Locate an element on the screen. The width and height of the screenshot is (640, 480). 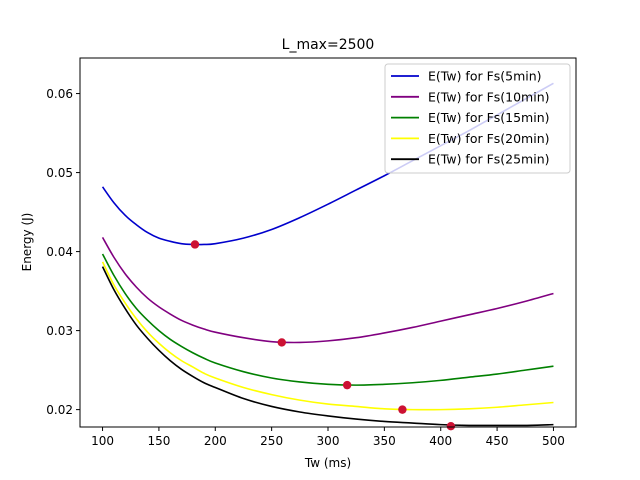
chart-title: L_max=2500 is located at coordinates (328, 45).